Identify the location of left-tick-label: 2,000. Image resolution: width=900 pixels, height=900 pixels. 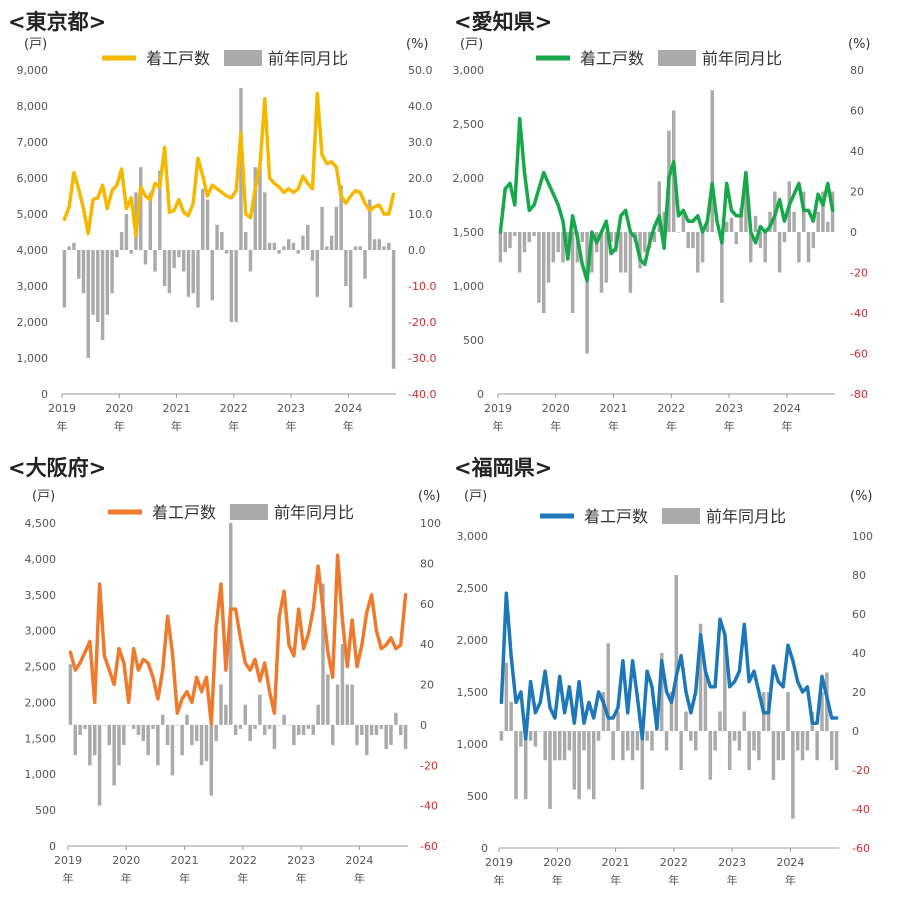
(33, 322).